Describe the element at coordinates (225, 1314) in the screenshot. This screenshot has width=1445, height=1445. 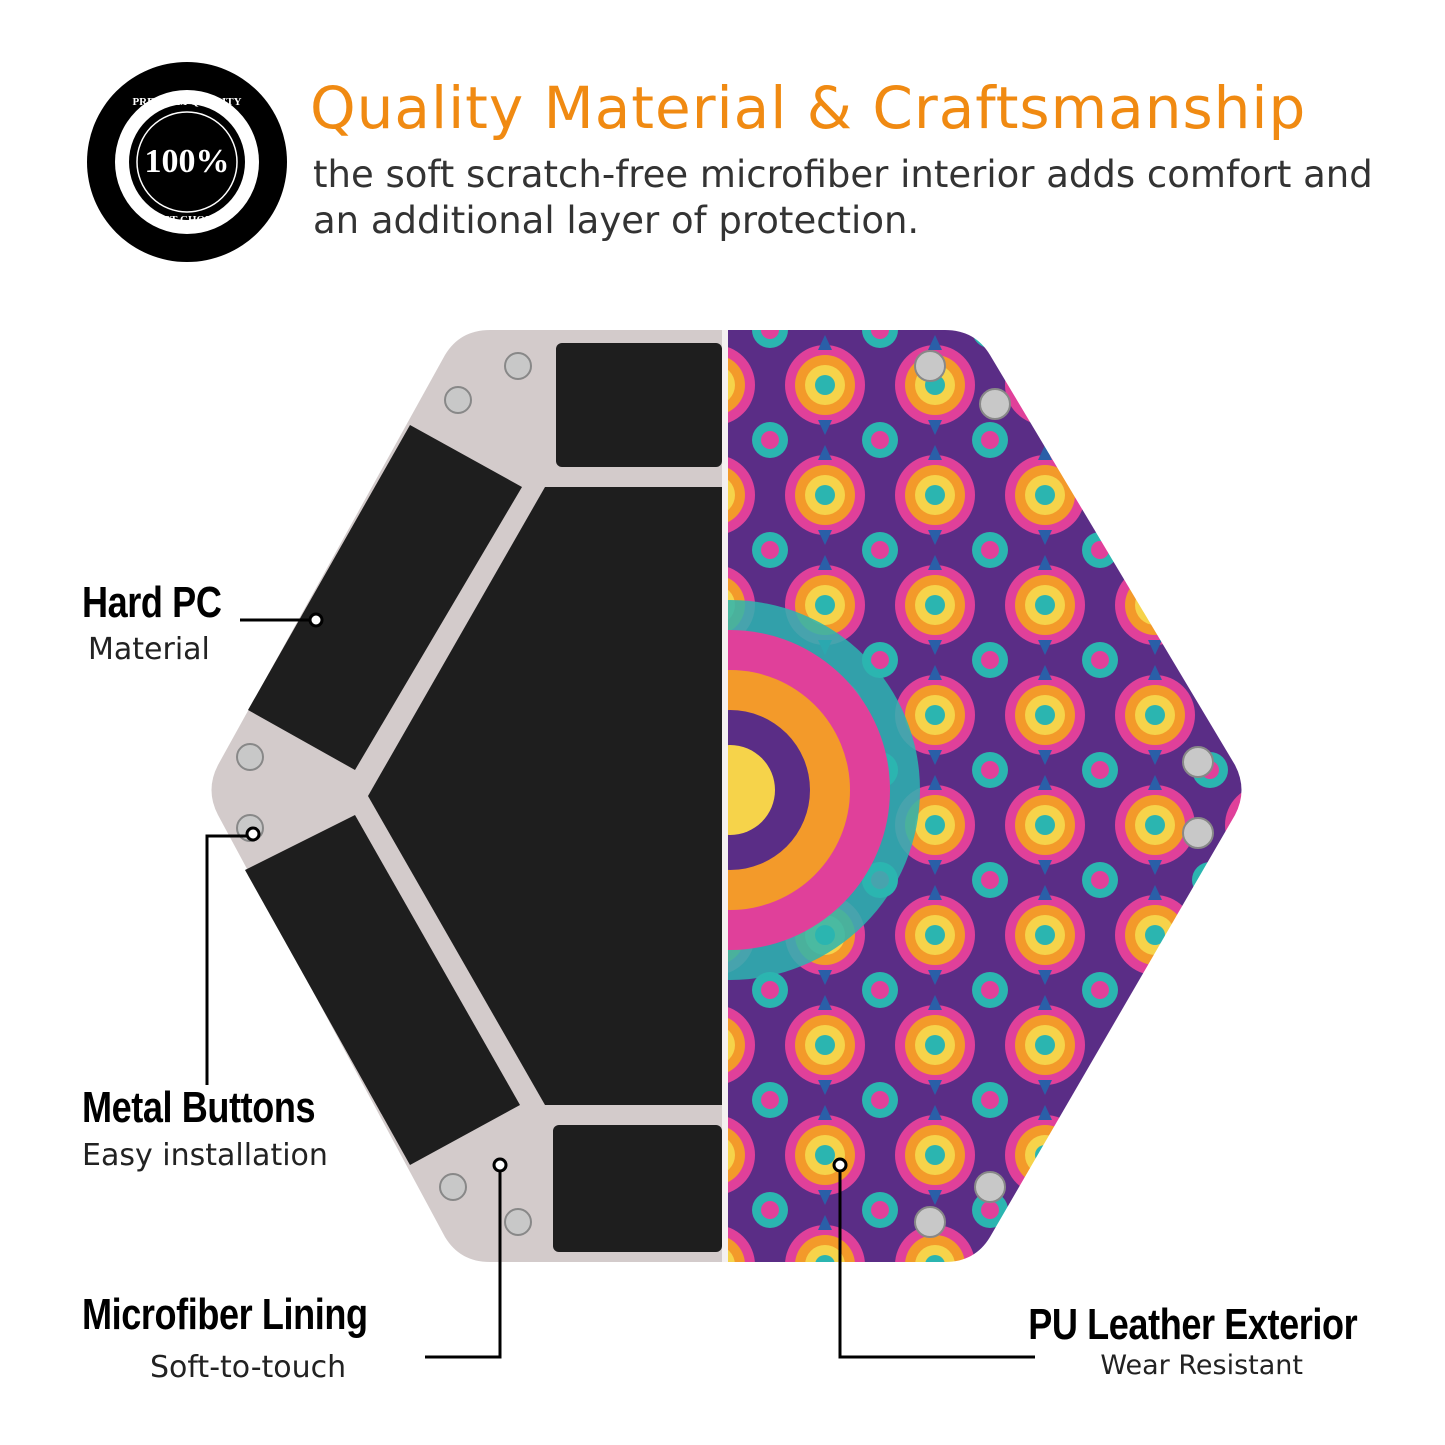
I see `callout-microfiber-title: Microfiber Lining` at that location.